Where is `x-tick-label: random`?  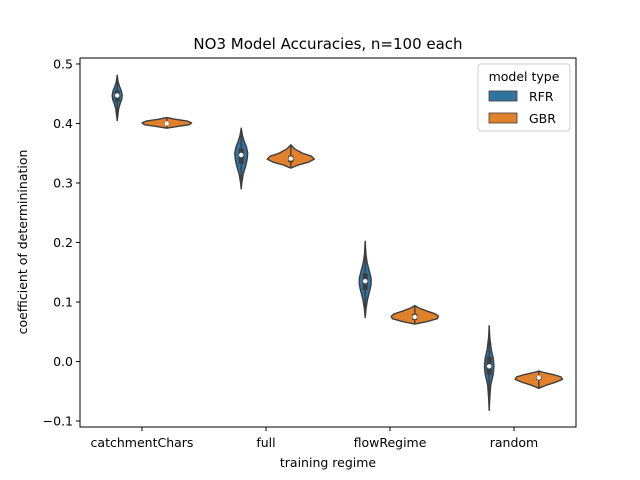
x-tick-label: random is located at coordinates (514, 442).